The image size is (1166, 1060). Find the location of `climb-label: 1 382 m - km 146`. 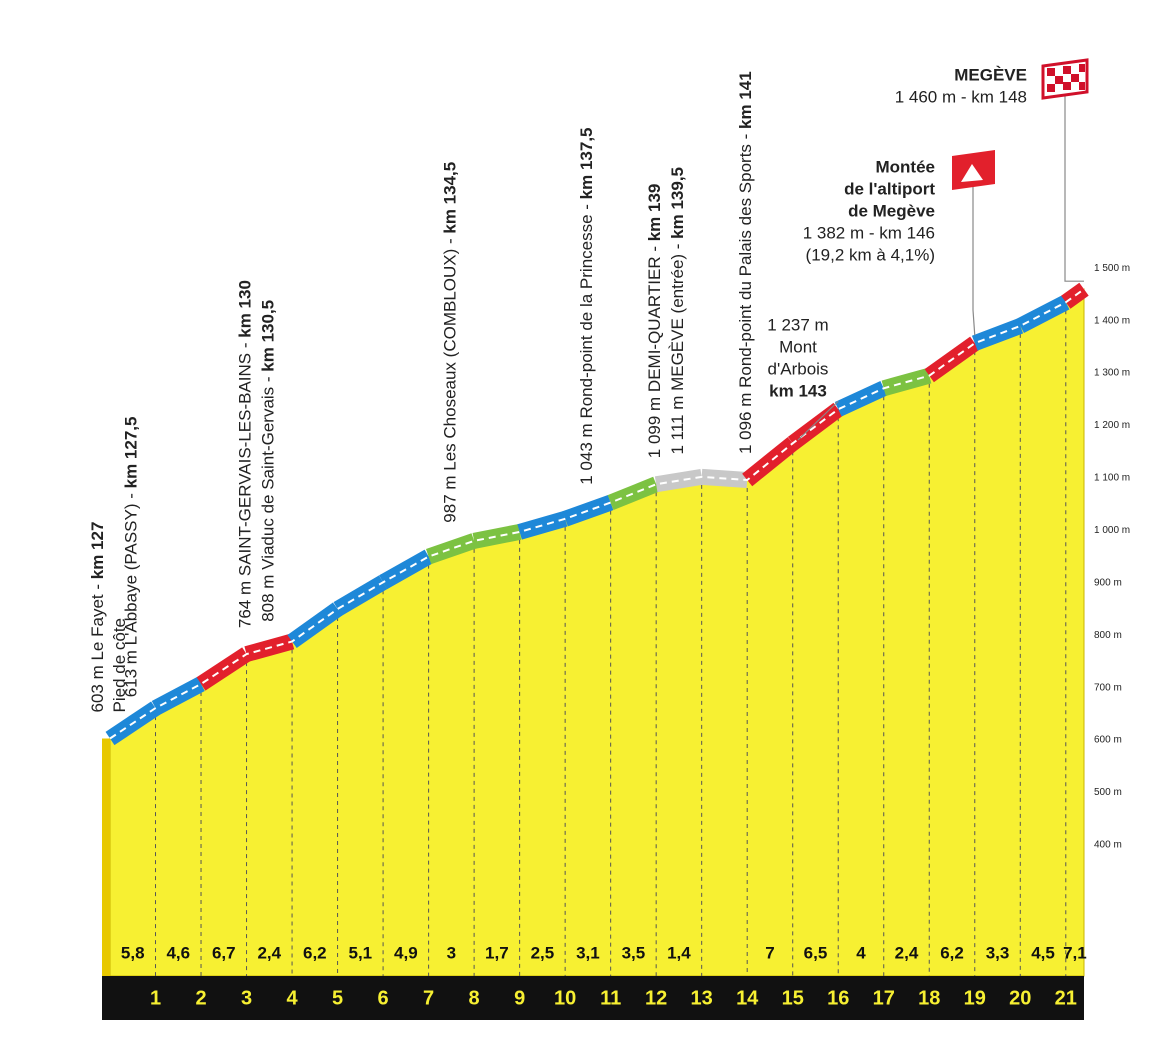

climb-label: 1 382 m - km 146 is located at coordinates (869, 232).